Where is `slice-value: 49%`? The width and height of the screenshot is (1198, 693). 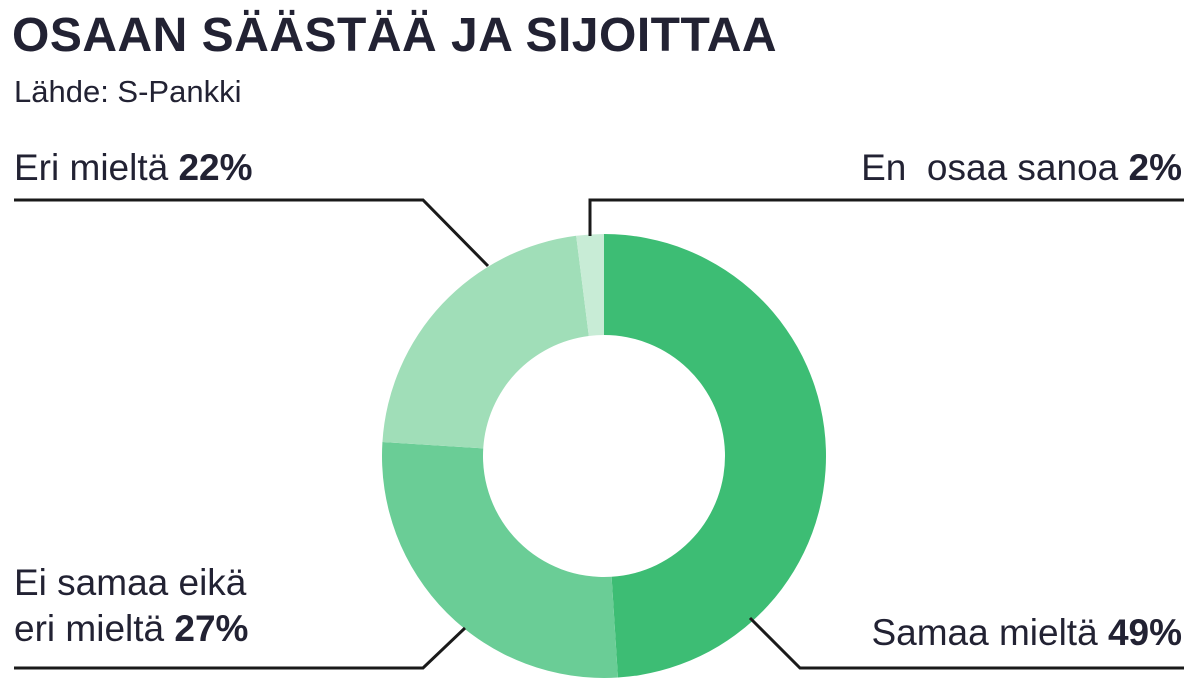 slice-value: 49% is located at coordinates (1144, 632).